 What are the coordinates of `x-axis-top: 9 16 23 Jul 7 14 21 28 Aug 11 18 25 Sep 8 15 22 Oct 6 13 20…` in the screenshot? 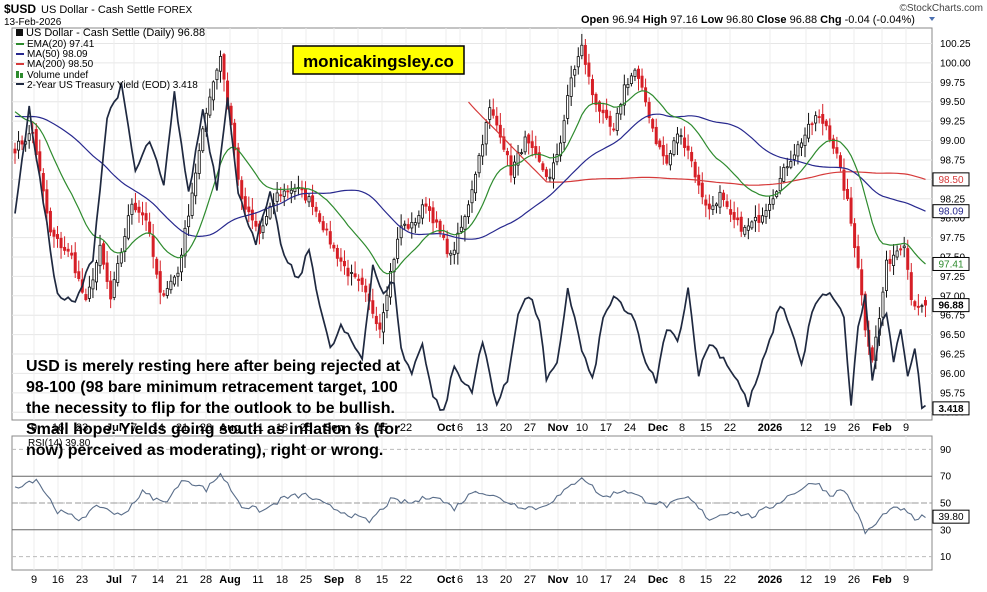 It's located at (470, 428).